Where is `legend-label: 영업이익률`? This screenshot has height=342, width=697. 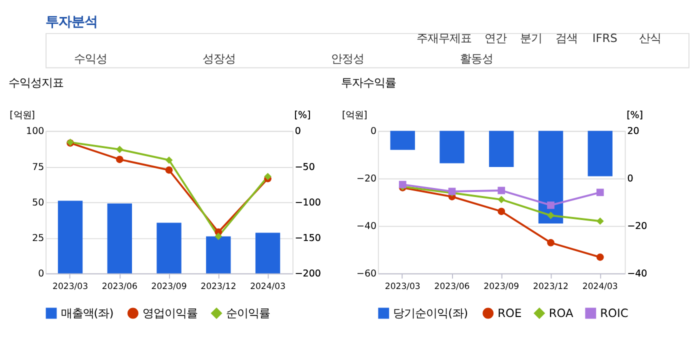
legend-label: 영업이익률 is located at coordinates (170, 313).